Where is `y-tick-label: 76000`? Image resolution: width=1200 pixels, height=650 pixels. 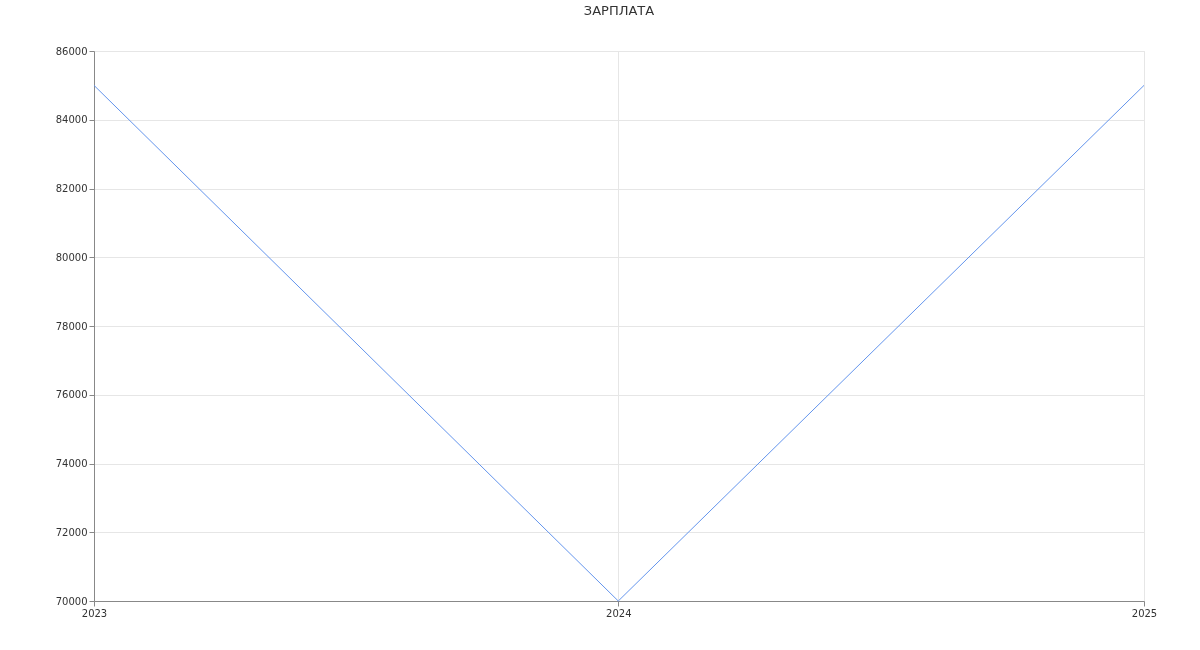
y-tick-label: 76000 is located at coordinates (71, 395).